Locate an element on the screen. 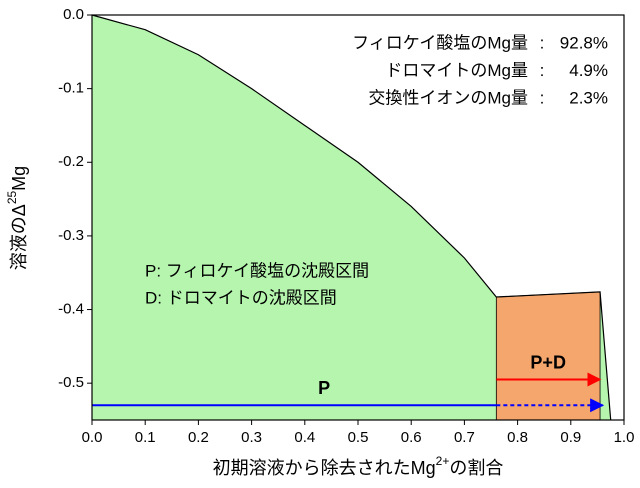  y-axis-title: 溶液のΔ25Mg is located at coordinates (17, 218).